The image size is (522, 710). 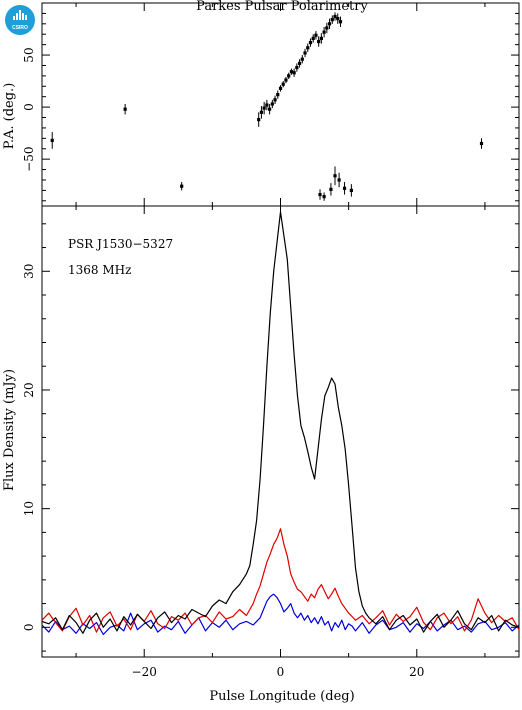 I want to click on frequency-annotation: 1368 MHz, so click(x=99, y=270).